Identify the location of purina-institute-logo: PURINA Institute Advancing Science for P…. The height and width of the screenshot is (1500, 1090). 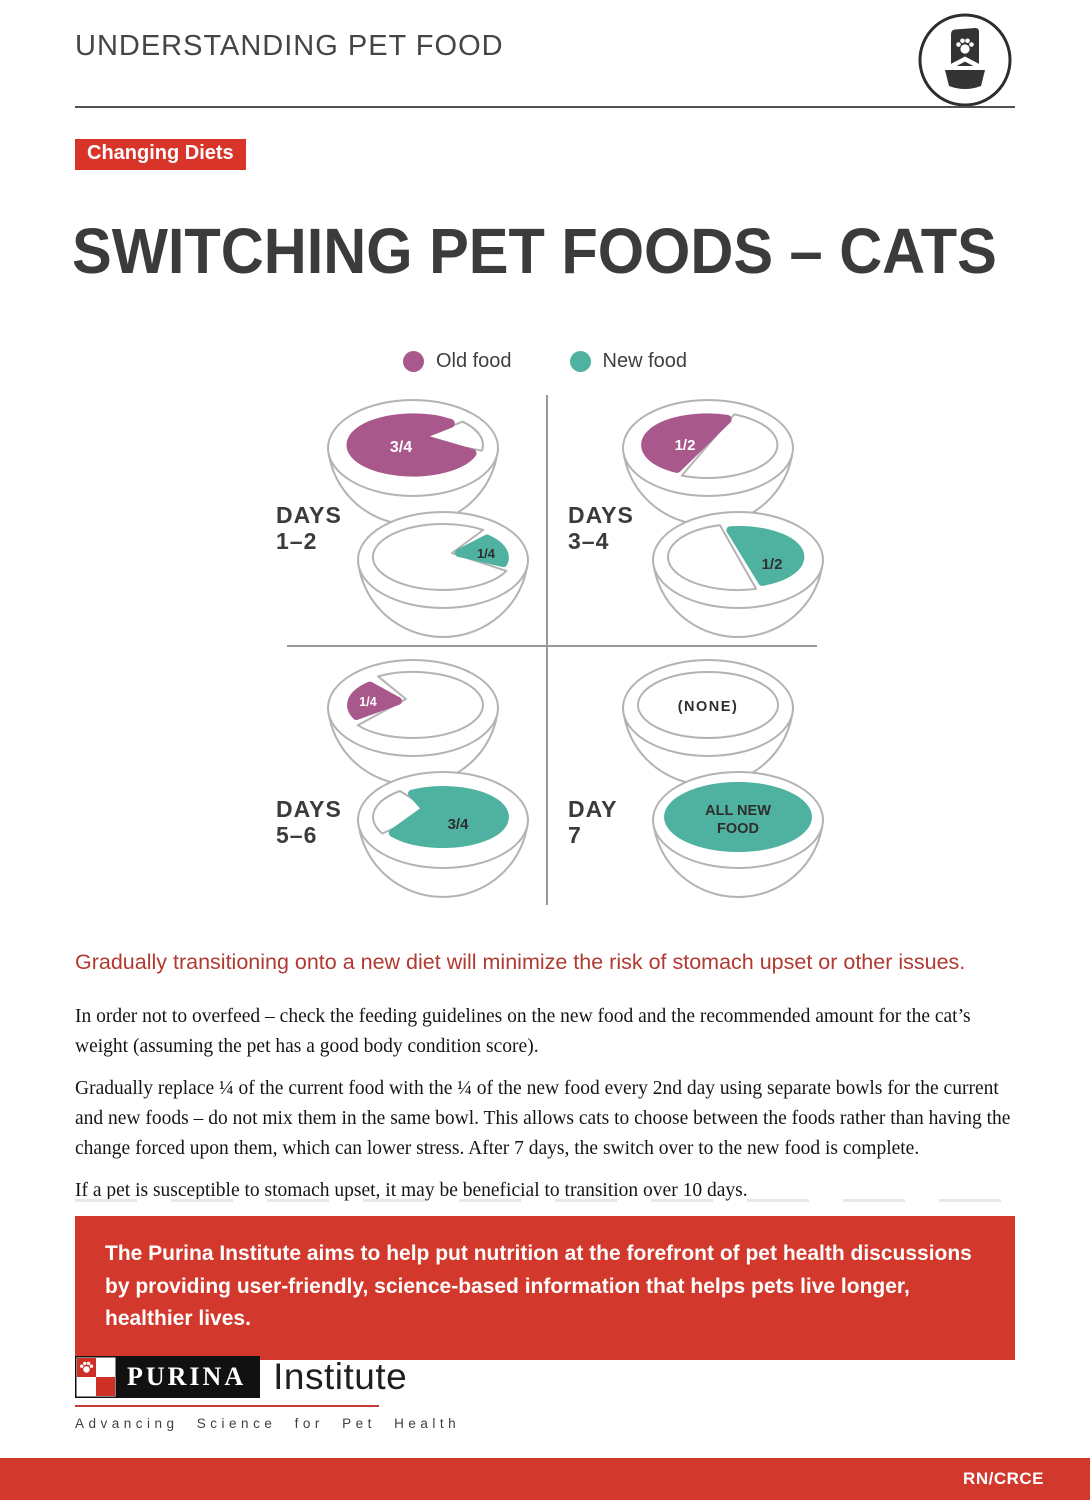
(267, 1393).